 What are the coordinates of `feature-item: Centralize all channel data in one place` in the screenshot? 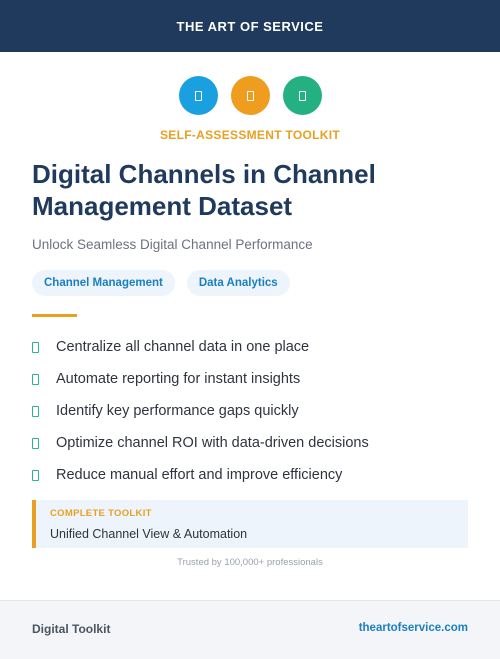 It's located at (200, 347).